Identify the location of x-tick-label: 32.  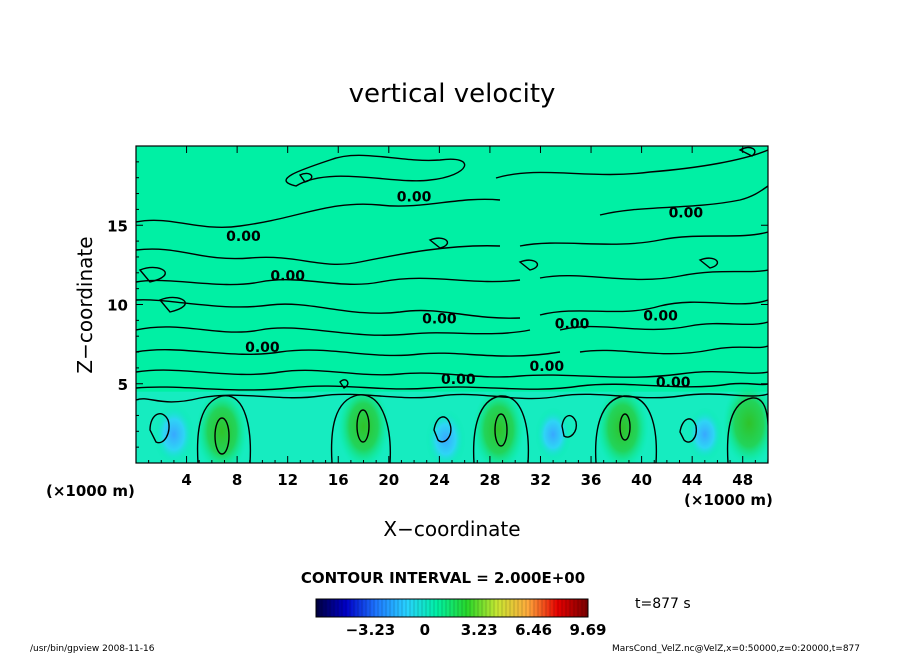
(540, 480).